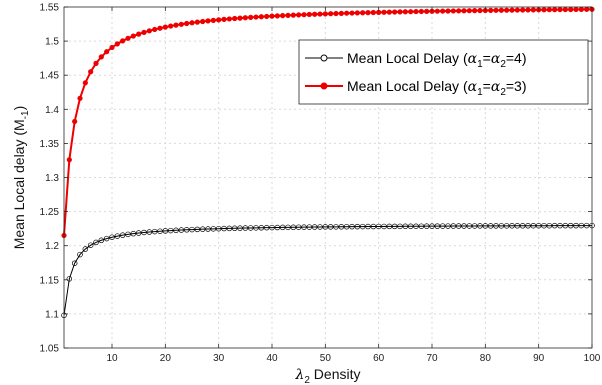 This screenshot has width=602, height=385. Describe the element at coordinates (432, 358) in the screenshot. I see `x-tick-label: 70` at that location.